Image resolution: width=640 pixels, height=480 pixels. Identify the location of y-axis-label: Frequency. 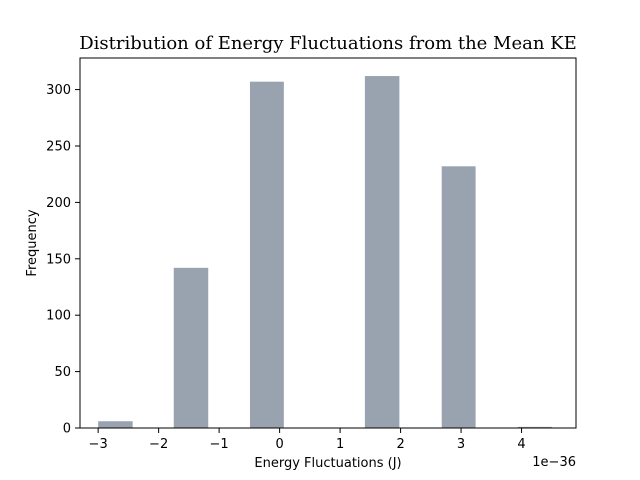
(32, 242).